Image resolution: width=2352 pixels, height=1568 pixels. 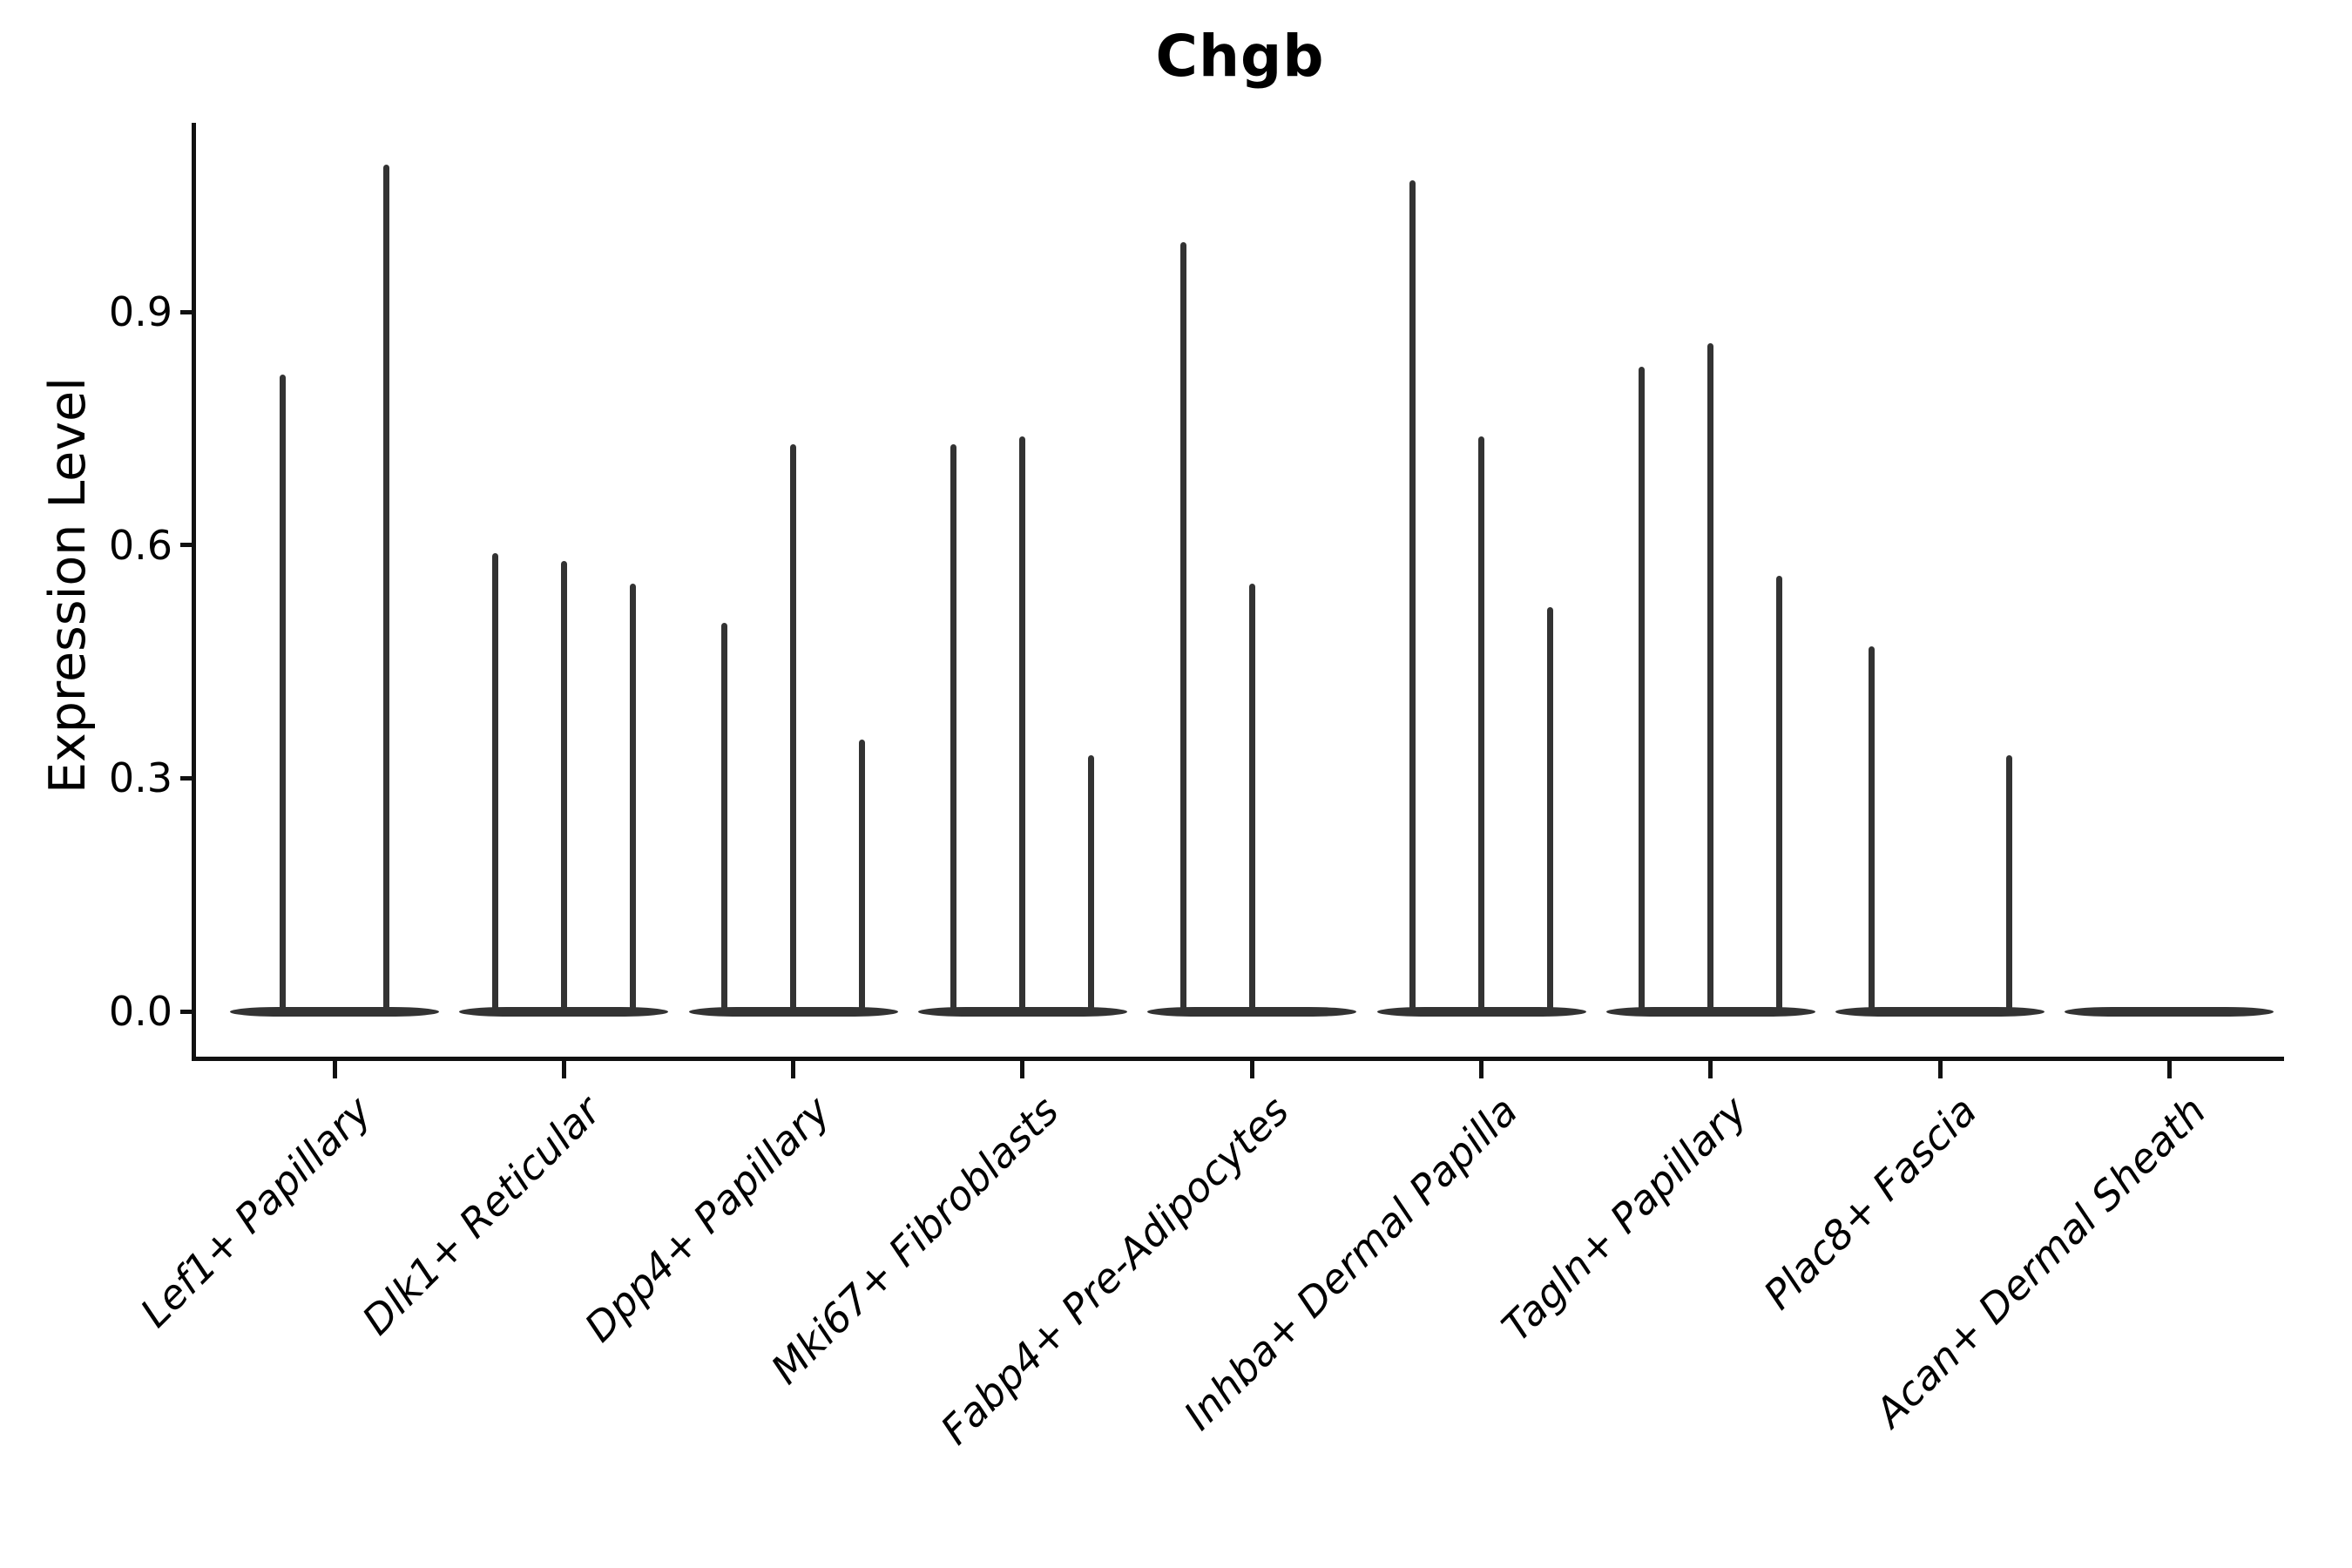 I want to click on y-tick-label: 0.9, so click(x=140, y=312).